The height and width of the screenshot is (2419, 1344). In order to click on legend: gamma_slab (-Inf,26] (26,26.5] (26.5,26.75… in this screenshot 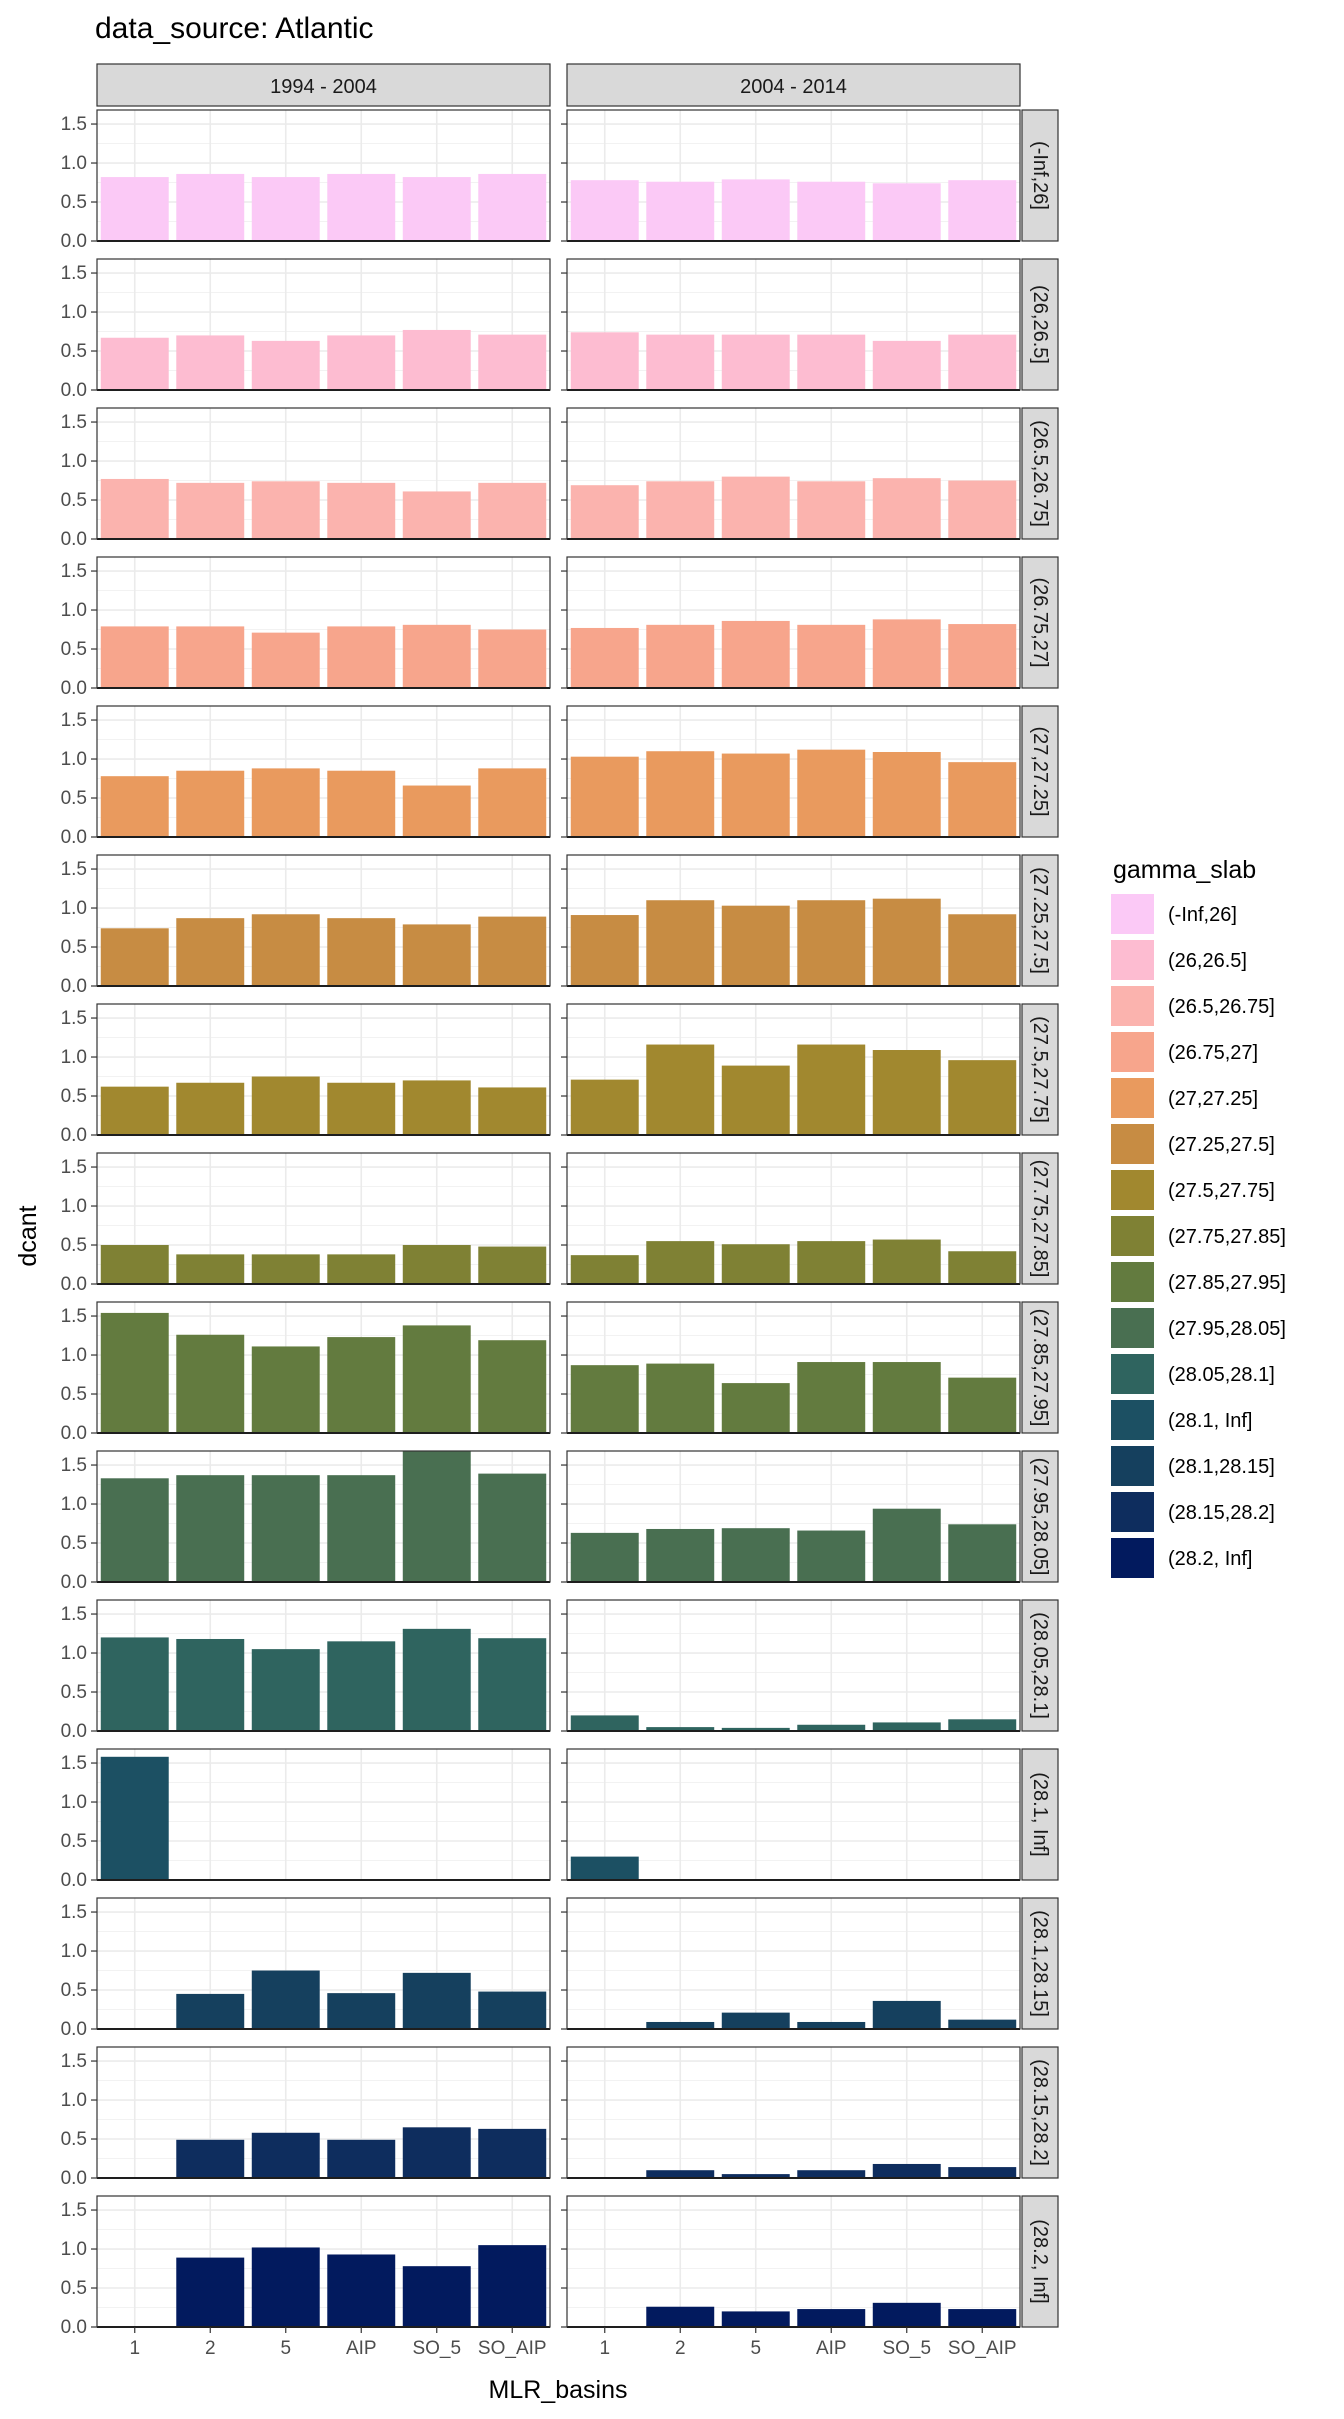, I will do `click(1198, 1217)`.